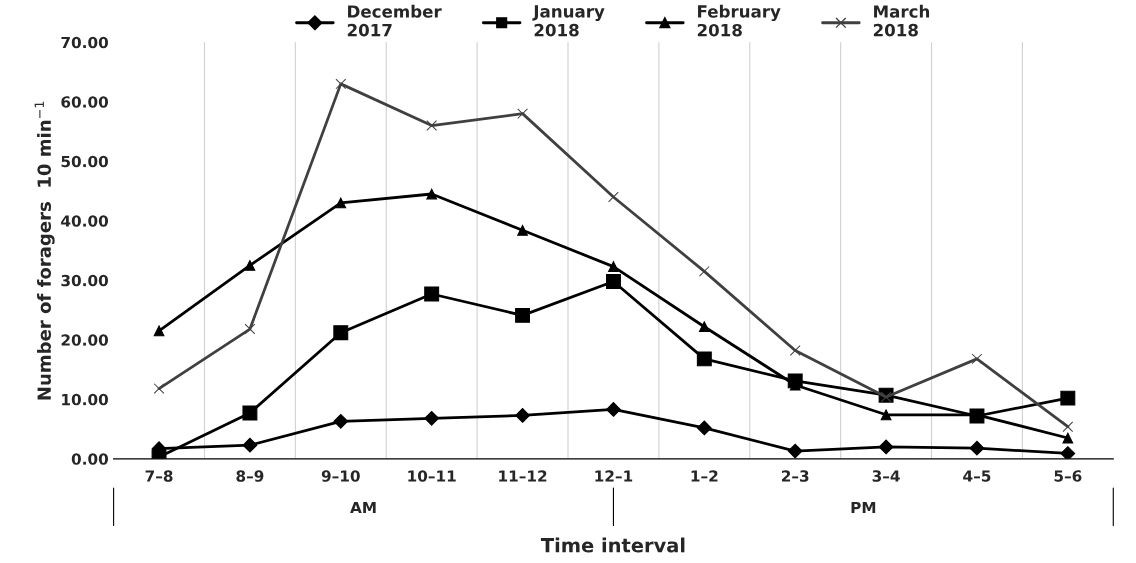 The image size is (1136, 563). I want to click on x-axis-title: Time interval, so click(612, 545).